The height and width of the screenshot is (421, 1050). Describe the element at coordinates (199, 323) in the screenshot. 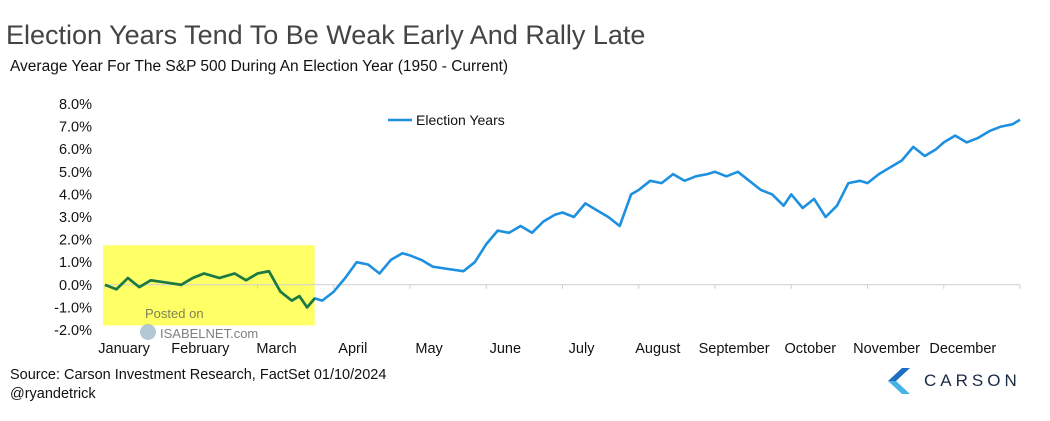

I see `watermark: Posted on ISABELNET.com` at that location.